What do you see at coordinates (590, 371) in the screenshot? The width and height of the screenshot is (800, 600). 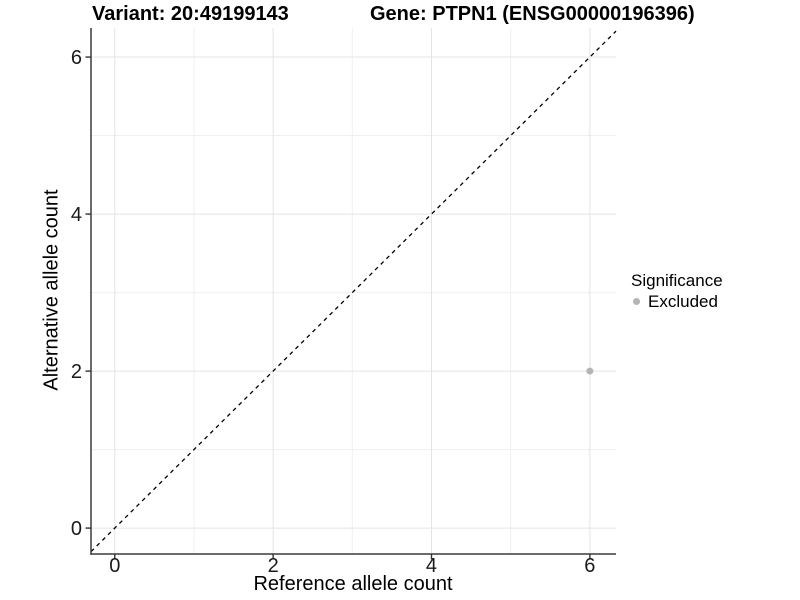 I see `data-point` at bounding box center [590, 371].